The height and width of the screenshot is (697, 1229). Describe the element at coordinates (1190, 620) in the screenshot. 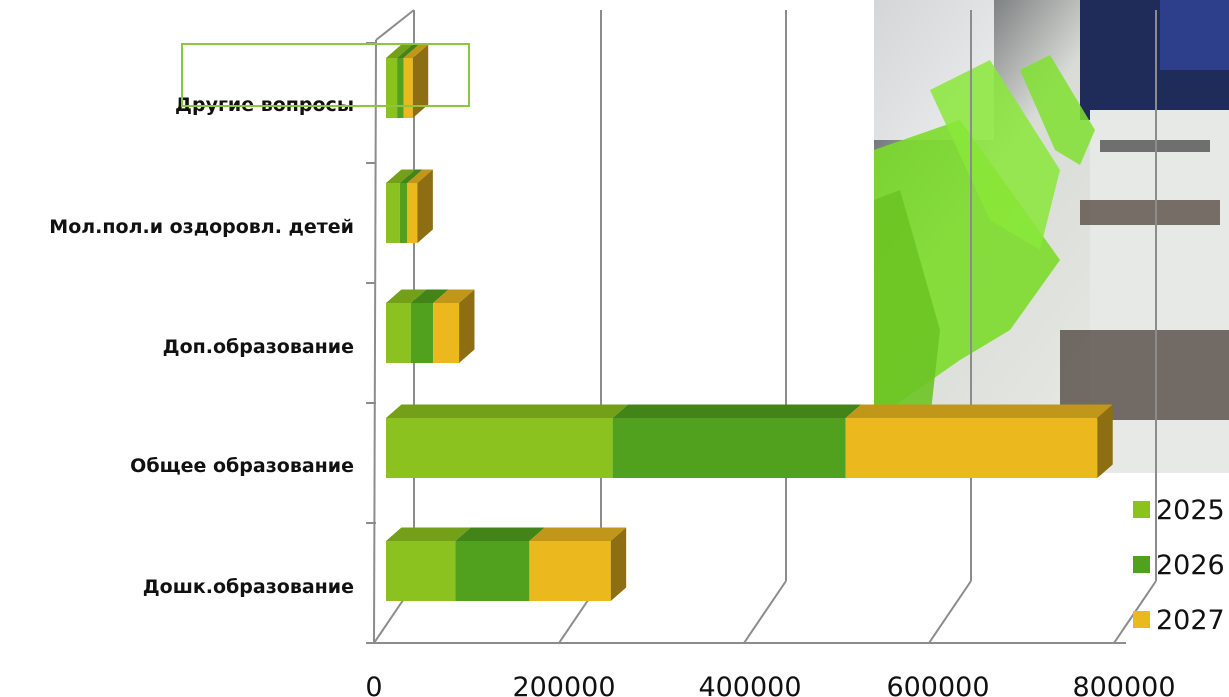

I see `legend-label-2027: 2027` at that location.